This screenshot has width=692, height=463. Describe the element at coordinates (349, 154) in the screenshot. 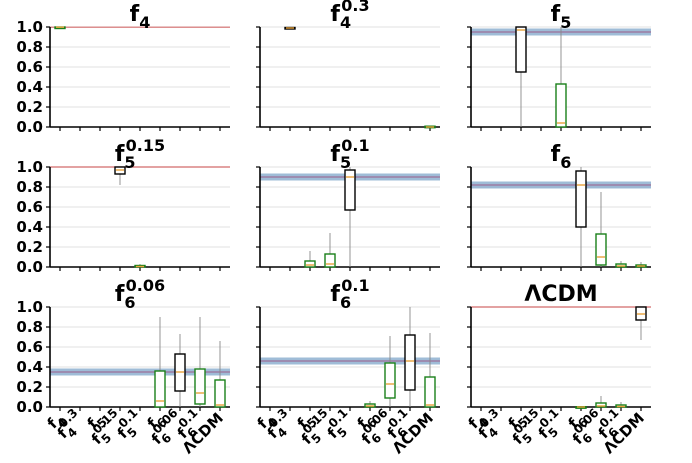

I see `panel-title: f50.1` at that location.